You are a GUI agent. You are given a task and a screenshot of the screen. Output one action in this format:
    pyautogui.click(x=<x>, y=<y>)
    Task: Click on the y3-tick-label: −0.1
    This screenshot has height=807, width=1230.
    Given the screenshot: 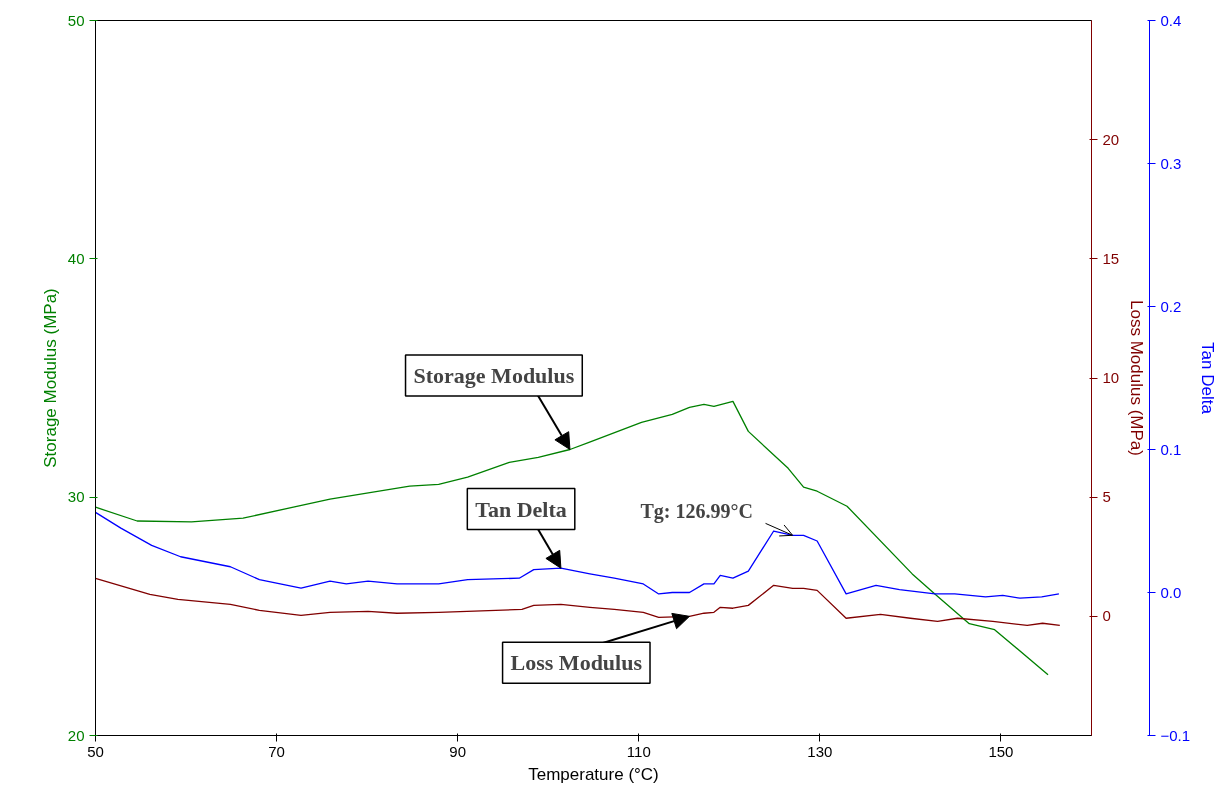 What is the action you would take?
    pyautogui.click(x=1175, y=735)
    